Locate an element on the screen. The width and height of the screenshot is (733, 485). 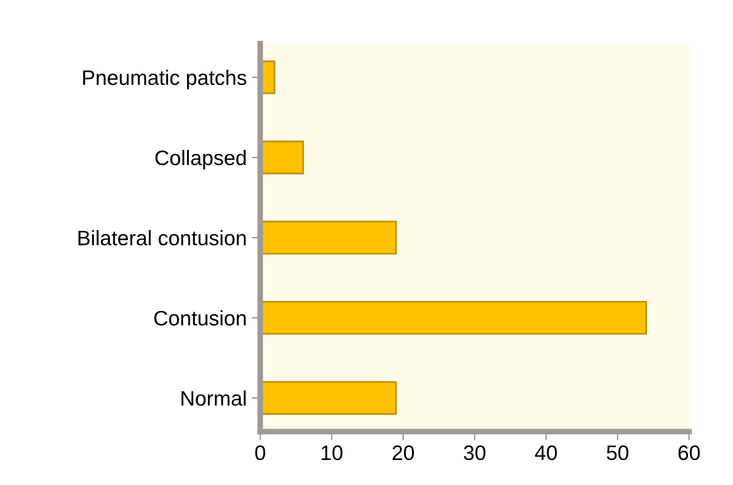
x-tick-label: 60 is located at coordinates (689, 452).